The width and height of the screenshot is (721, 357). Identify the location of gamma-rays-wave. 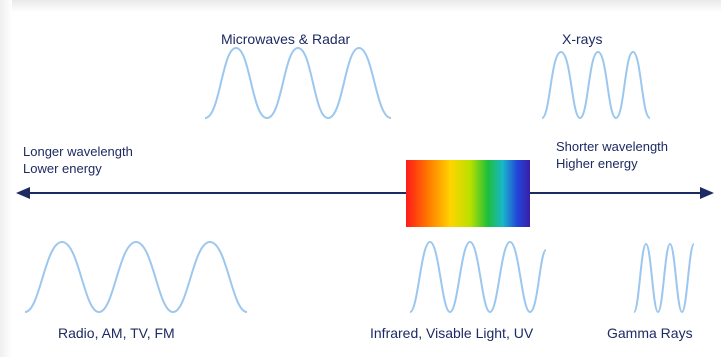
(664, 278).